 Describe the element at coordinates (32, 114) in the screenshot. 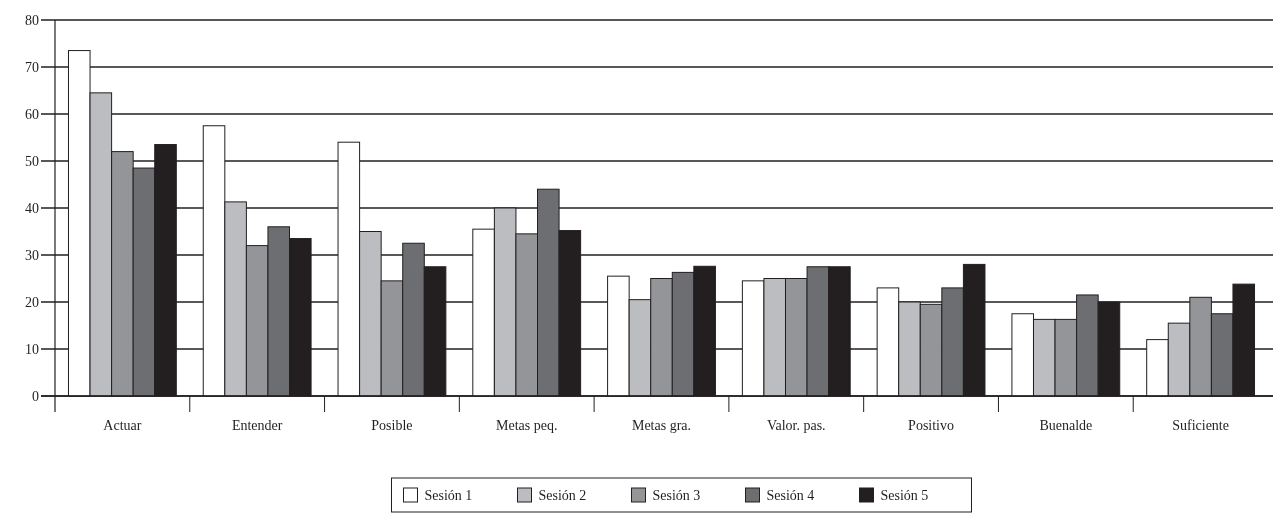

I see `y-tick-label: 60` at that location.